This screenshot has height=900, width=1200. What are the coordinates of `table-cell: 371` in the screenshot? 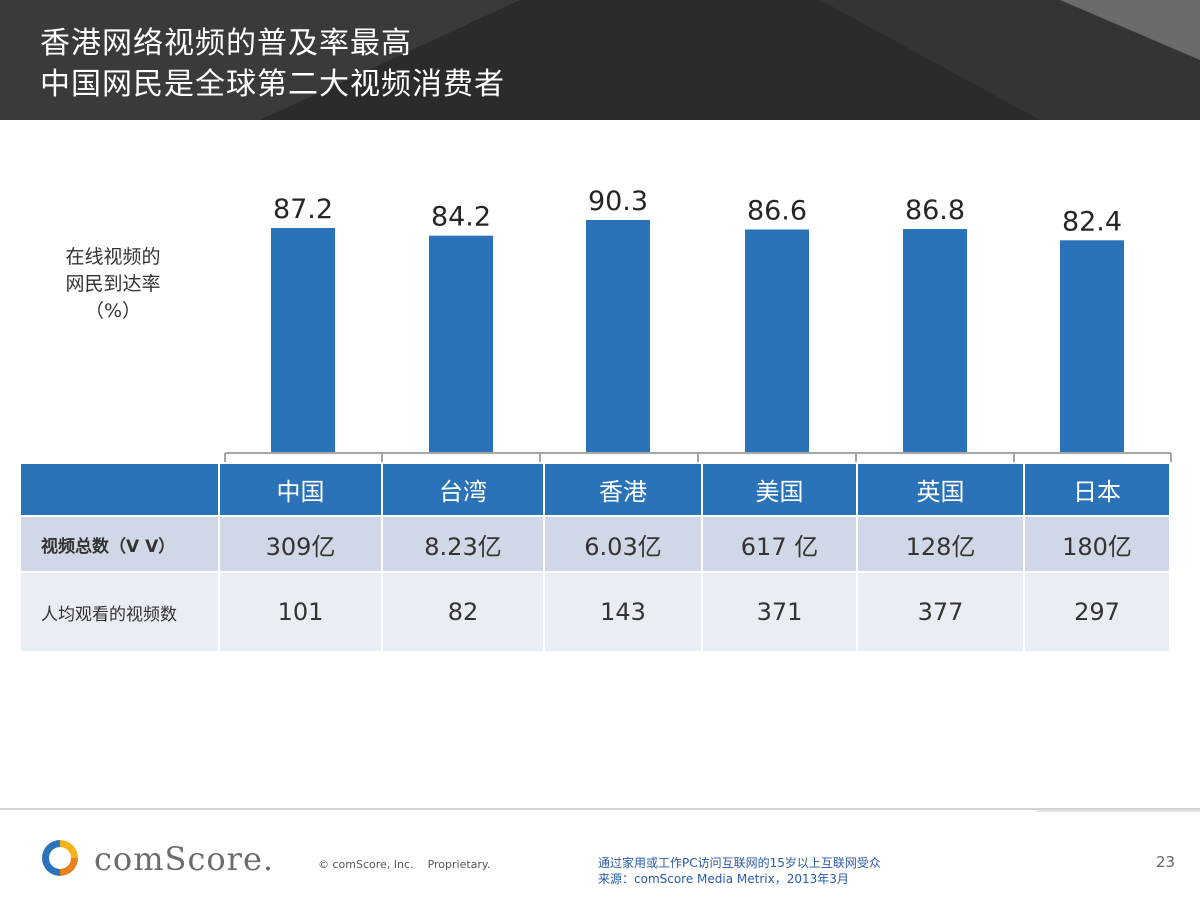 It's located at (779, 612).